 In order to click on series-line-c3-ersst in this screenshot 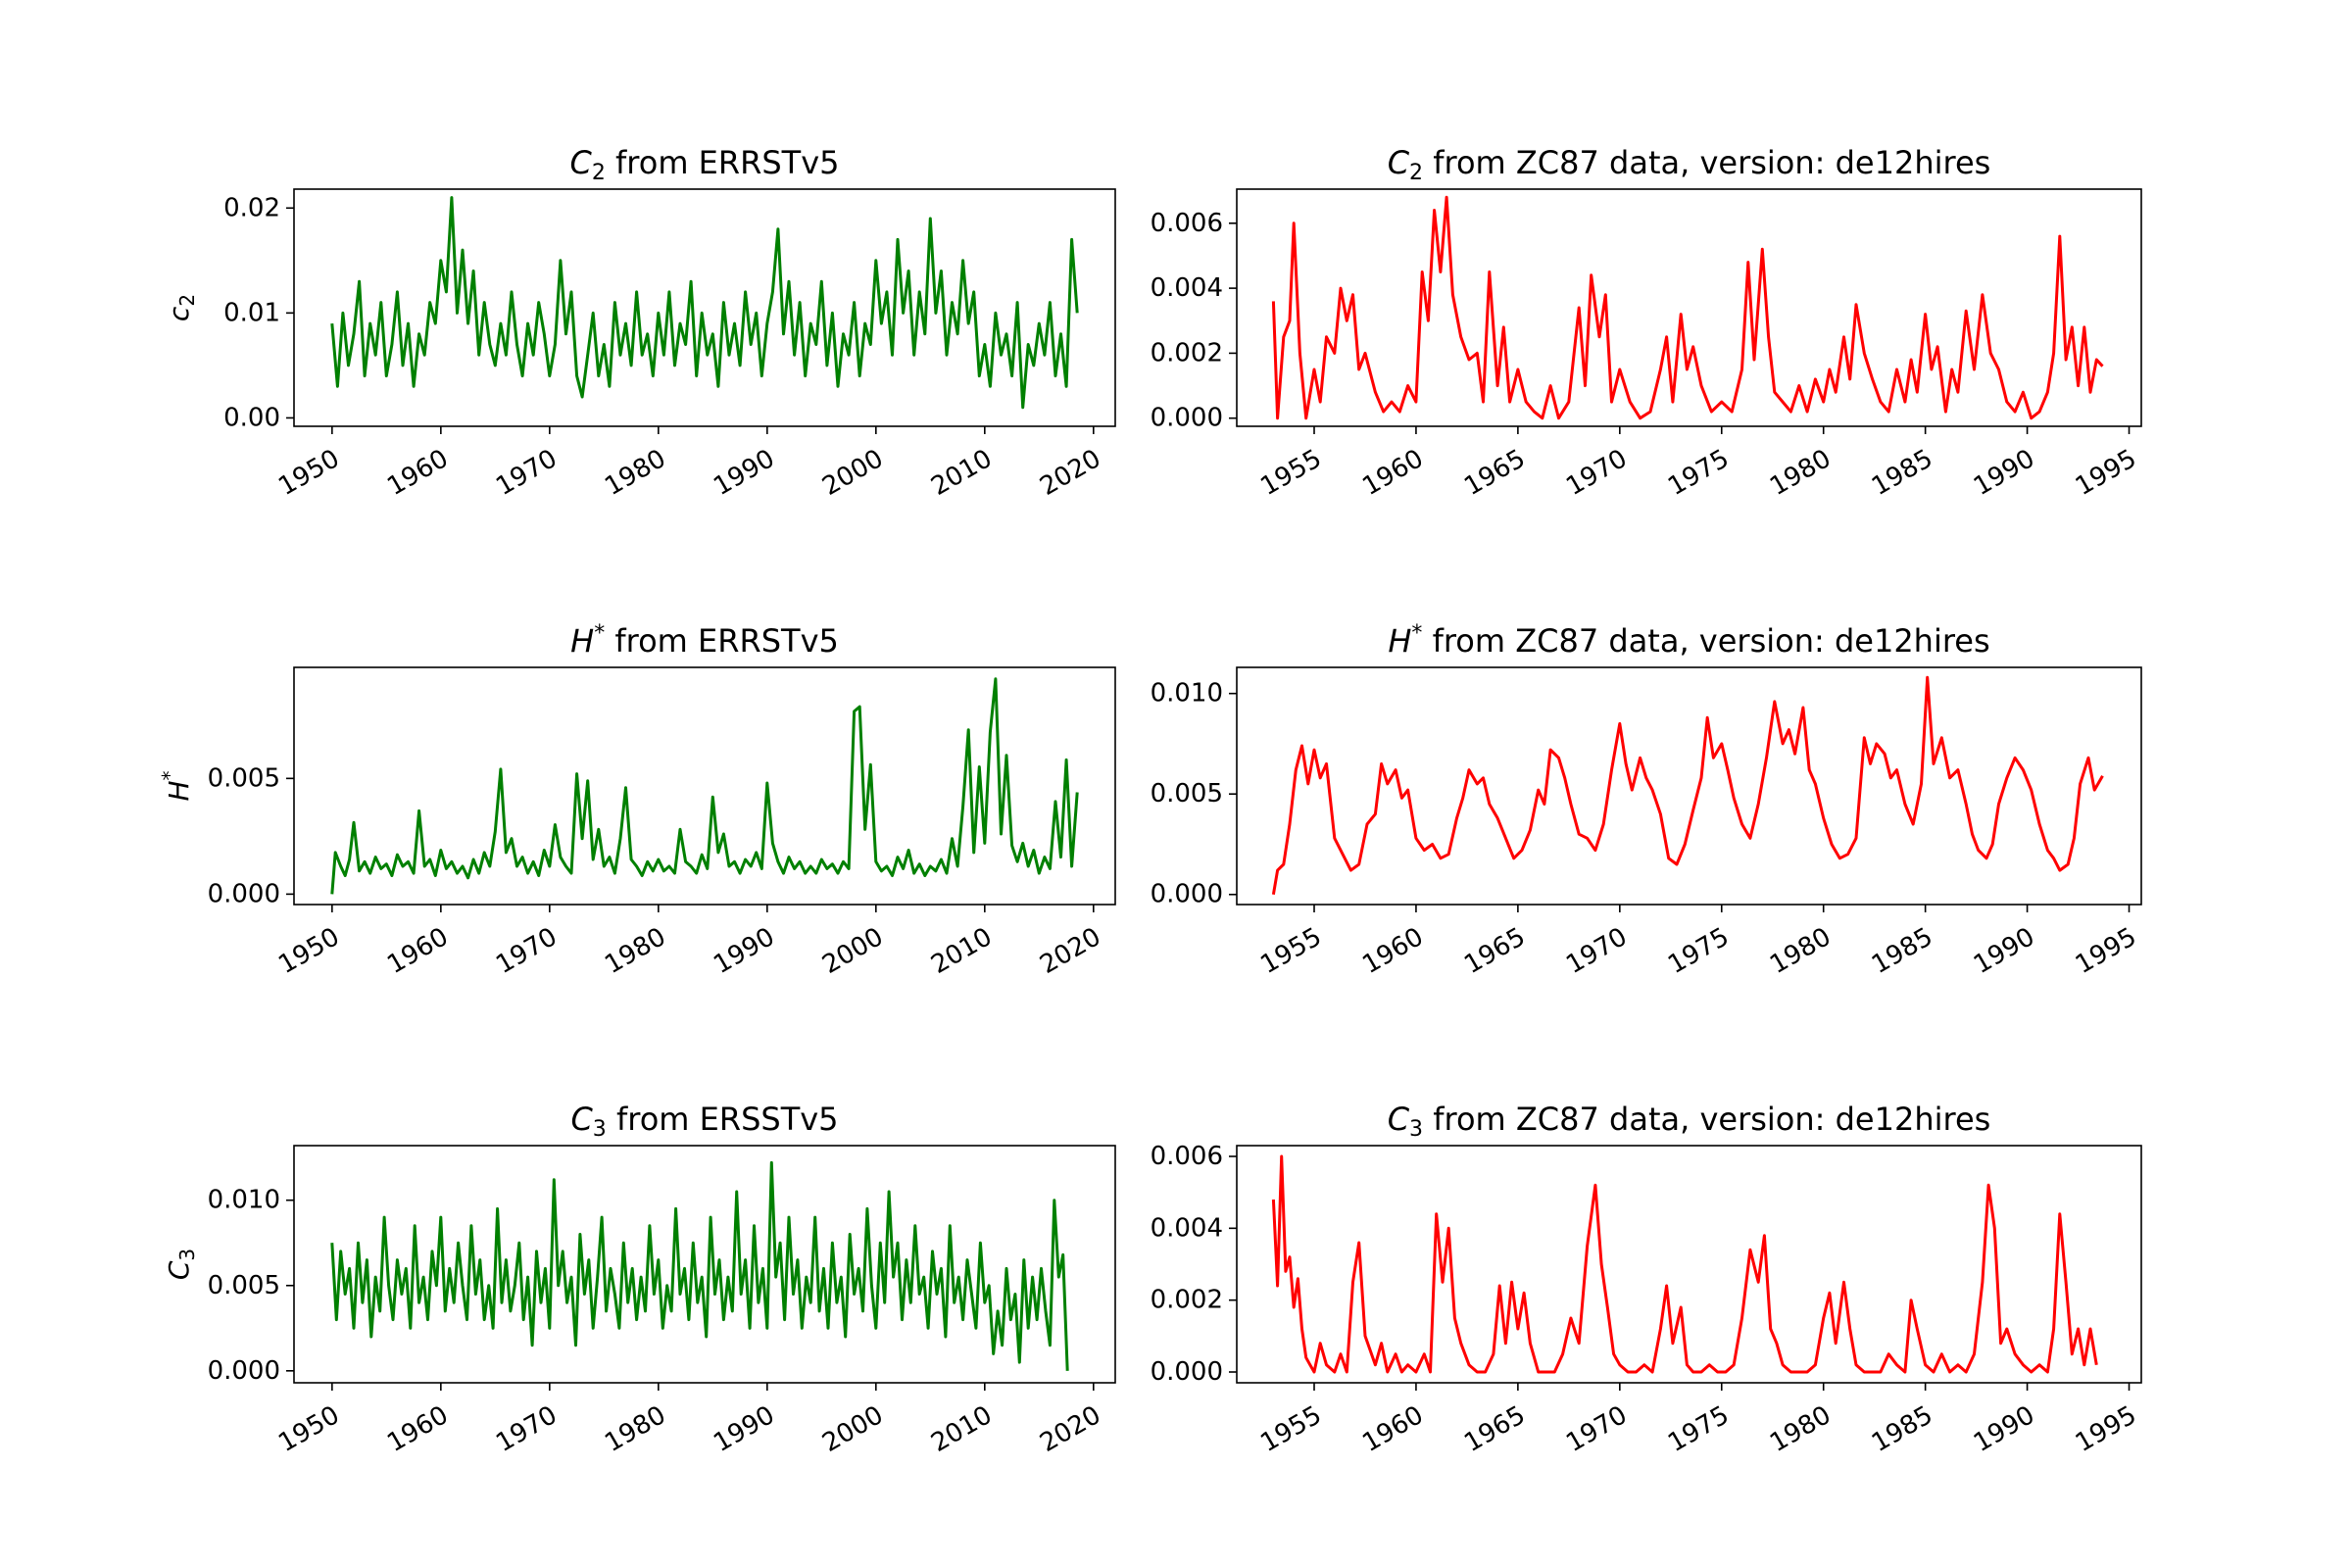, I will do `click(699, 1265)`.